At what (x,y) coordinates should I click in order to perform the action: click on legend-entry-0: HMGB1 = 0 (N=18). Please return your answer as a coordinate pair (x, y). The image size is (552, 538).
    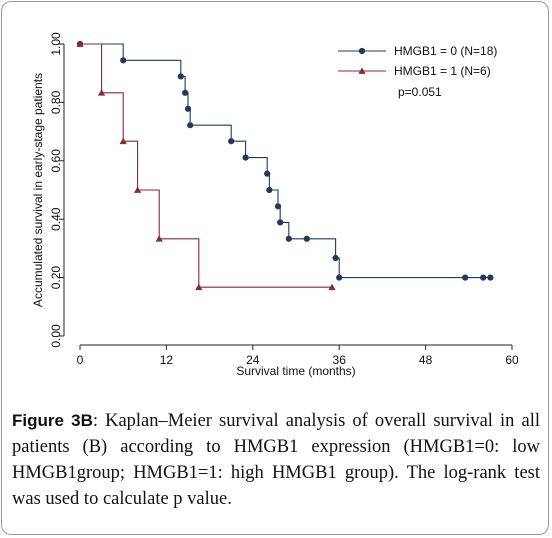
    Looking at the image, I should click on (445, 51).